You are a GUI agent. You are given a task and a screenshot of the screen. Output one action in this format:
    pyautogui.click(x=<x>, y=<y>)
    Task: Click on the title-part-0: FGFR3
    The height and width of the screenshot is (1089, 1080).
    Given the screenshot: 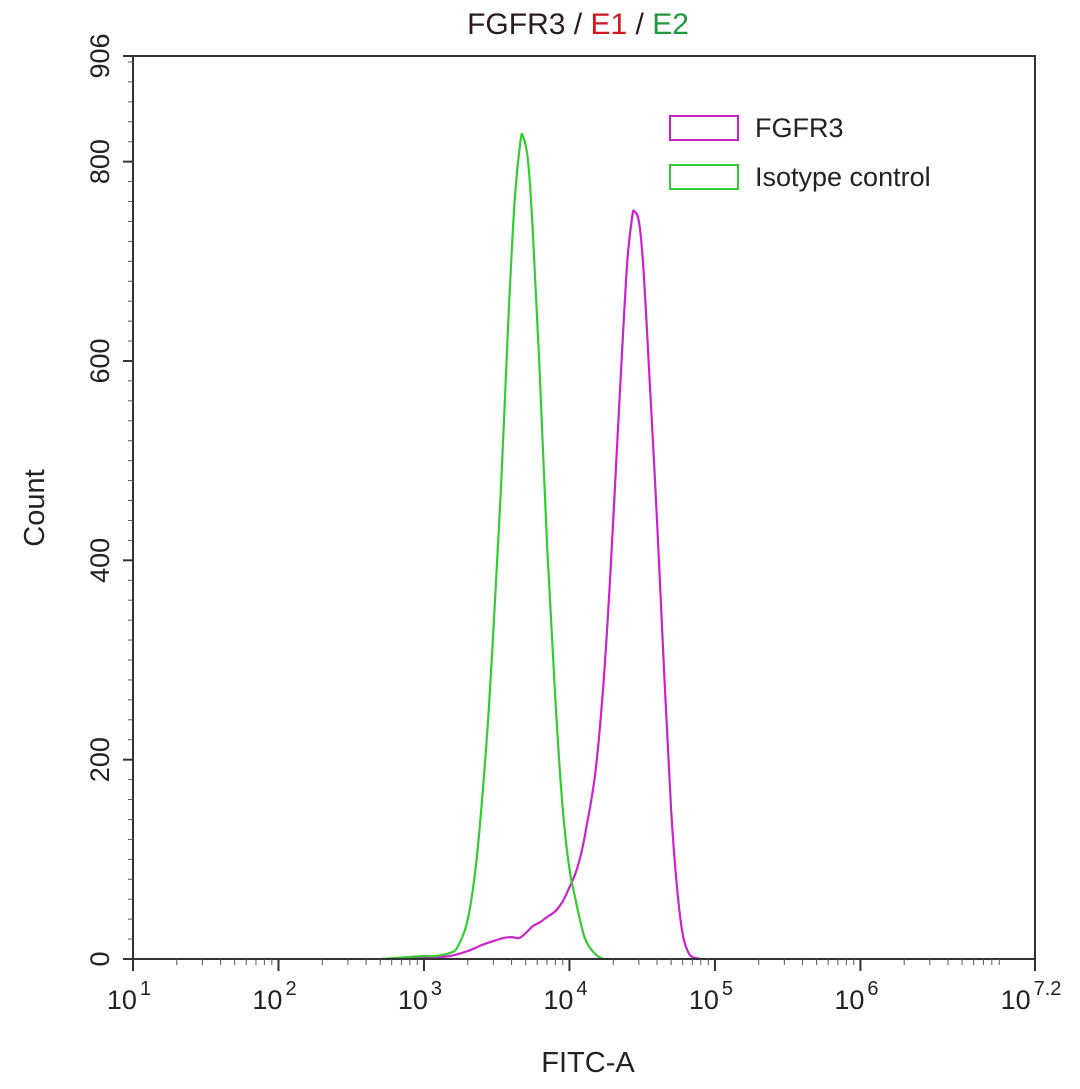 What is the action you would take?
    pyautogui.click(x=516, y=24)
    